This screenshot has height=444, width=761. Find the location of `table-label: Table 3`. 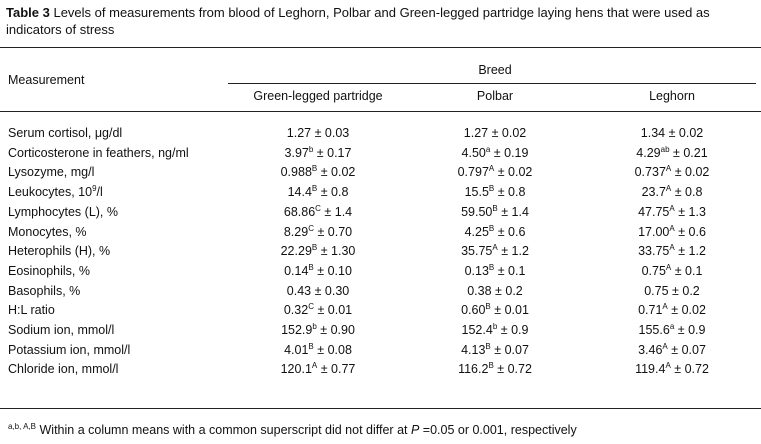

table-label: Table 3 is located at coordinates (28, 12).